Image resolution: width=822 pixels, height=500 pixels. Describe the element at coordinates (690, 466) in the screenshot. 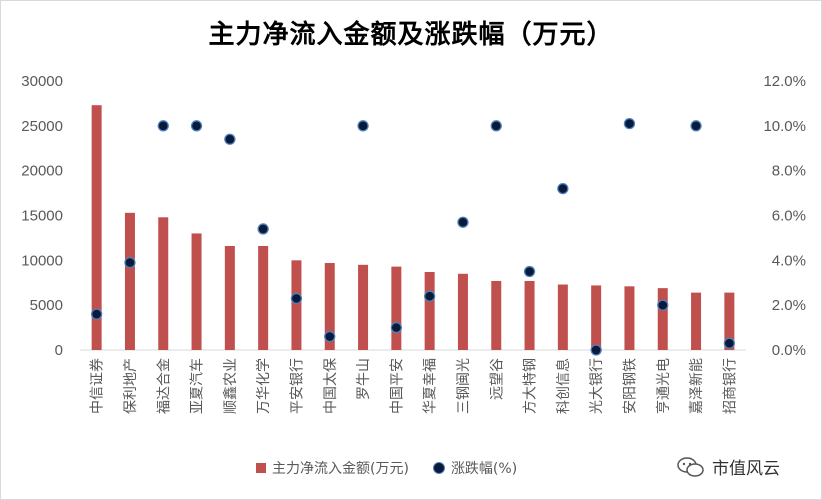

I see `wechat-icon` at that location.